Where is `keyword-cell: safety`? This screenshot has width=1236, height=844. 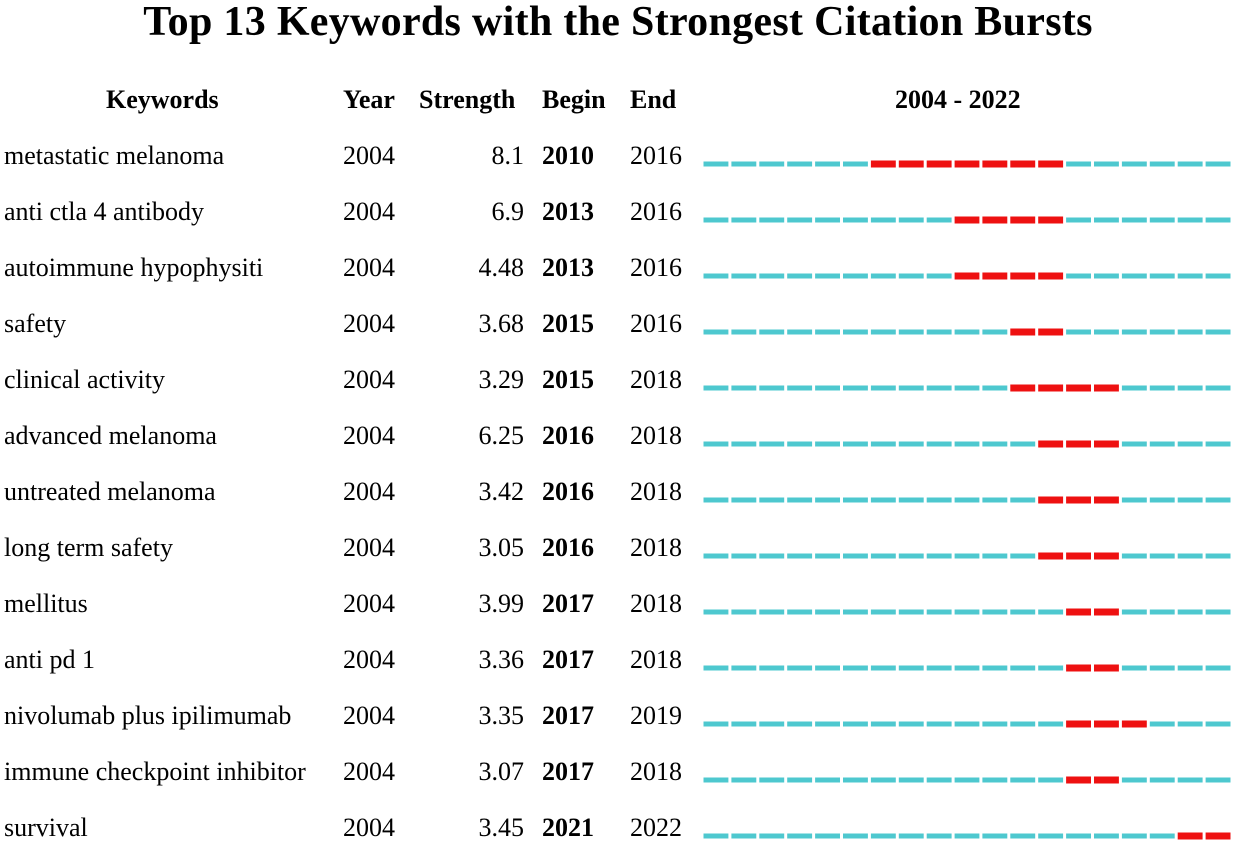
keyword-cell: safety is located at coordinates (35, 323).